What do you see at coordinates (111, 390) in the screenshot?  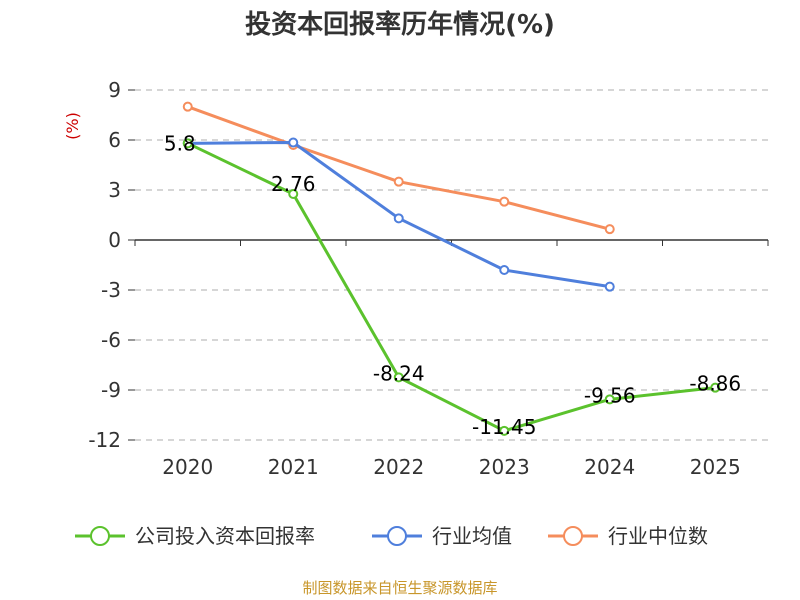 I see `y-tick-label: -9` at bounding box center [111, 390].